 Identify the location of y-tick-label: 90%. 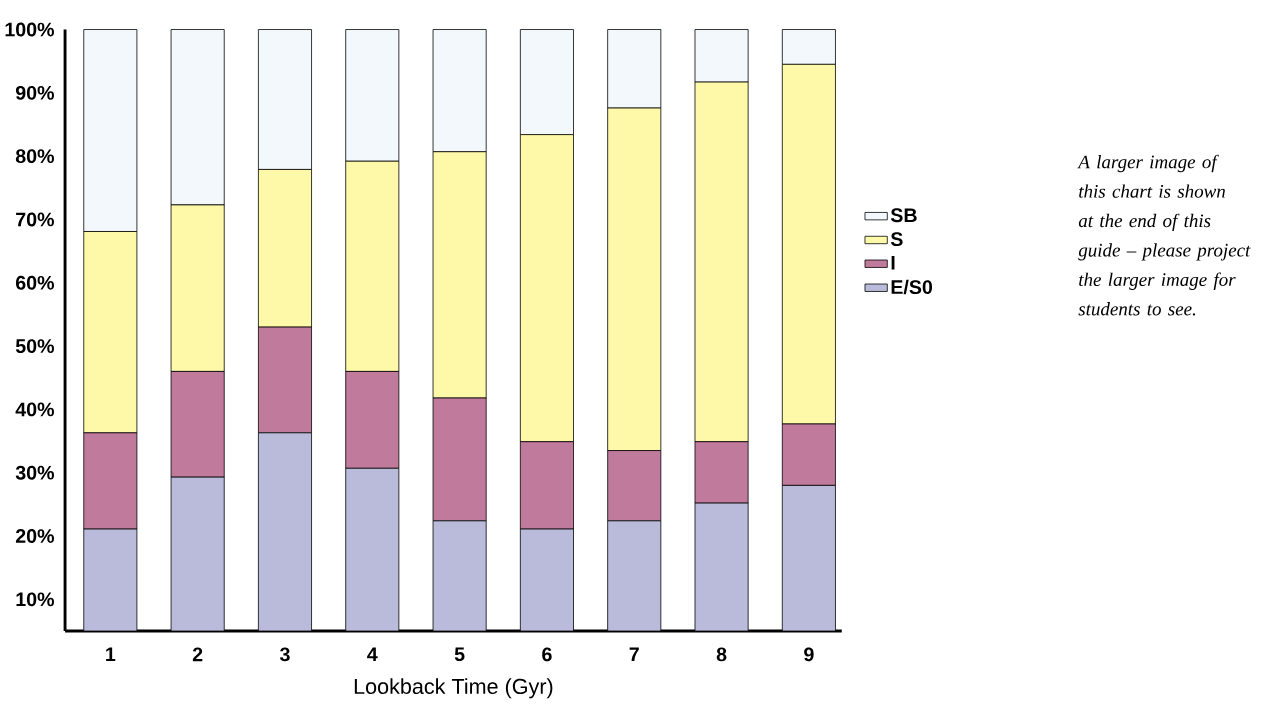
(34, 93).